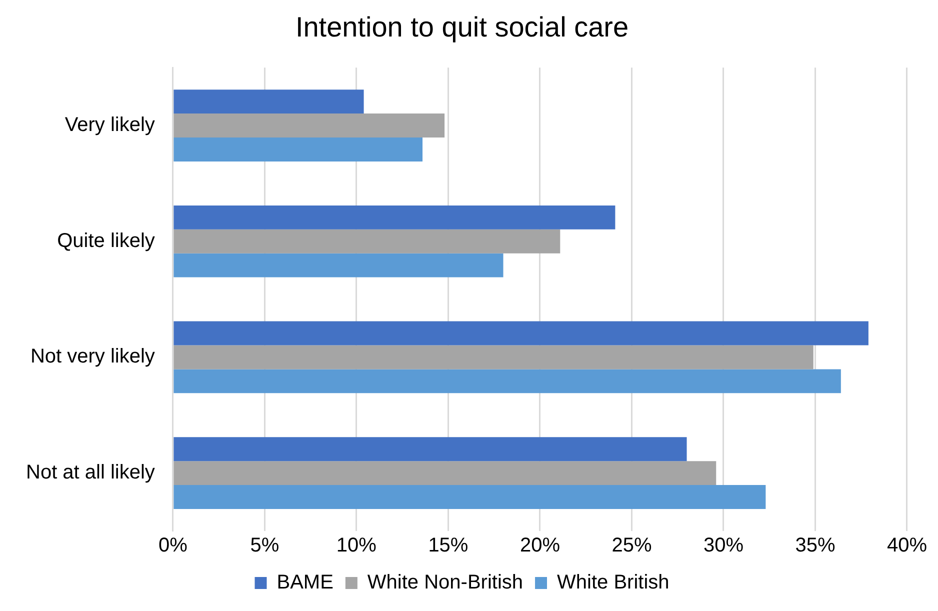 This screenshot has height=611, width=938. Describe the element at coordinates (90, 473) in the screenshot. I see `y-tick-label: Not at all likely` at that location.